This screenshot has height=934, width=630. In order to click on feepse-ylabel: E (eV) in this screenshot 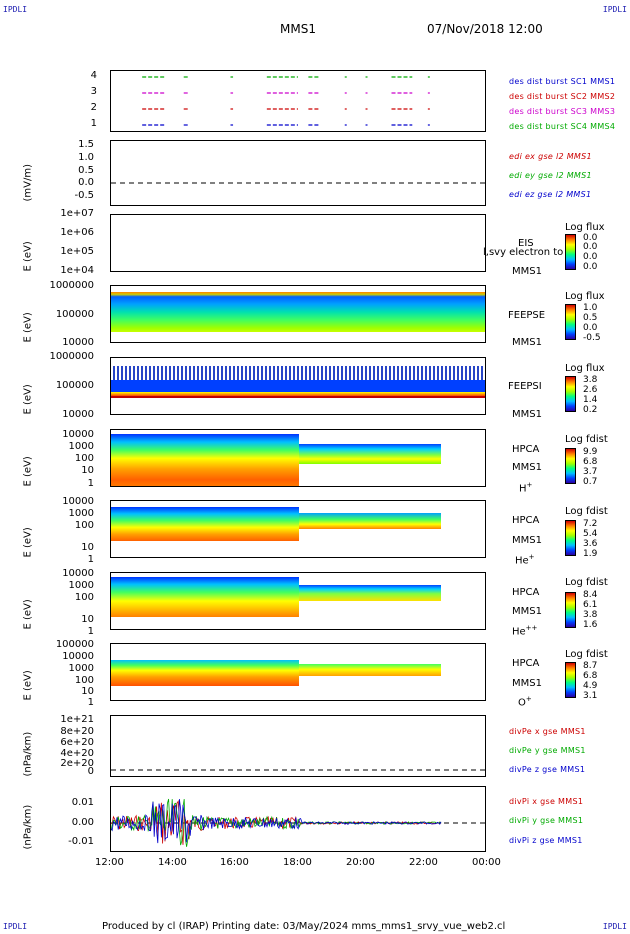, I will do `click(28, 327)`.